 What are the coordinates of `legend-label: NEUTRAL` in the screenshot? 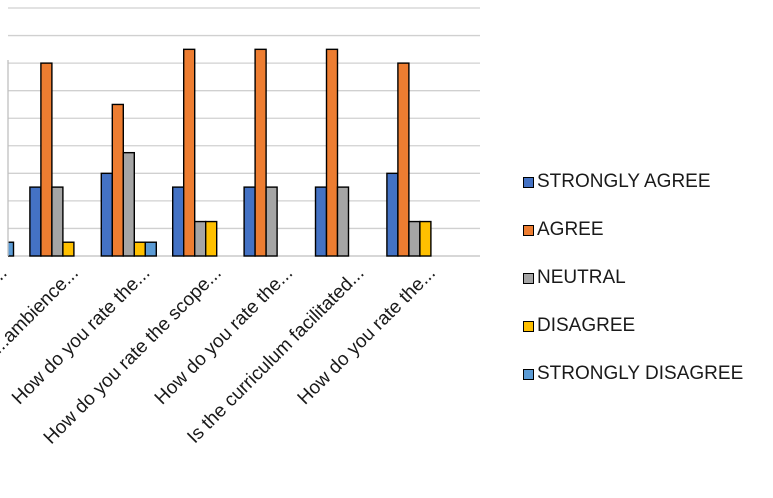 It's located at (581, 277).